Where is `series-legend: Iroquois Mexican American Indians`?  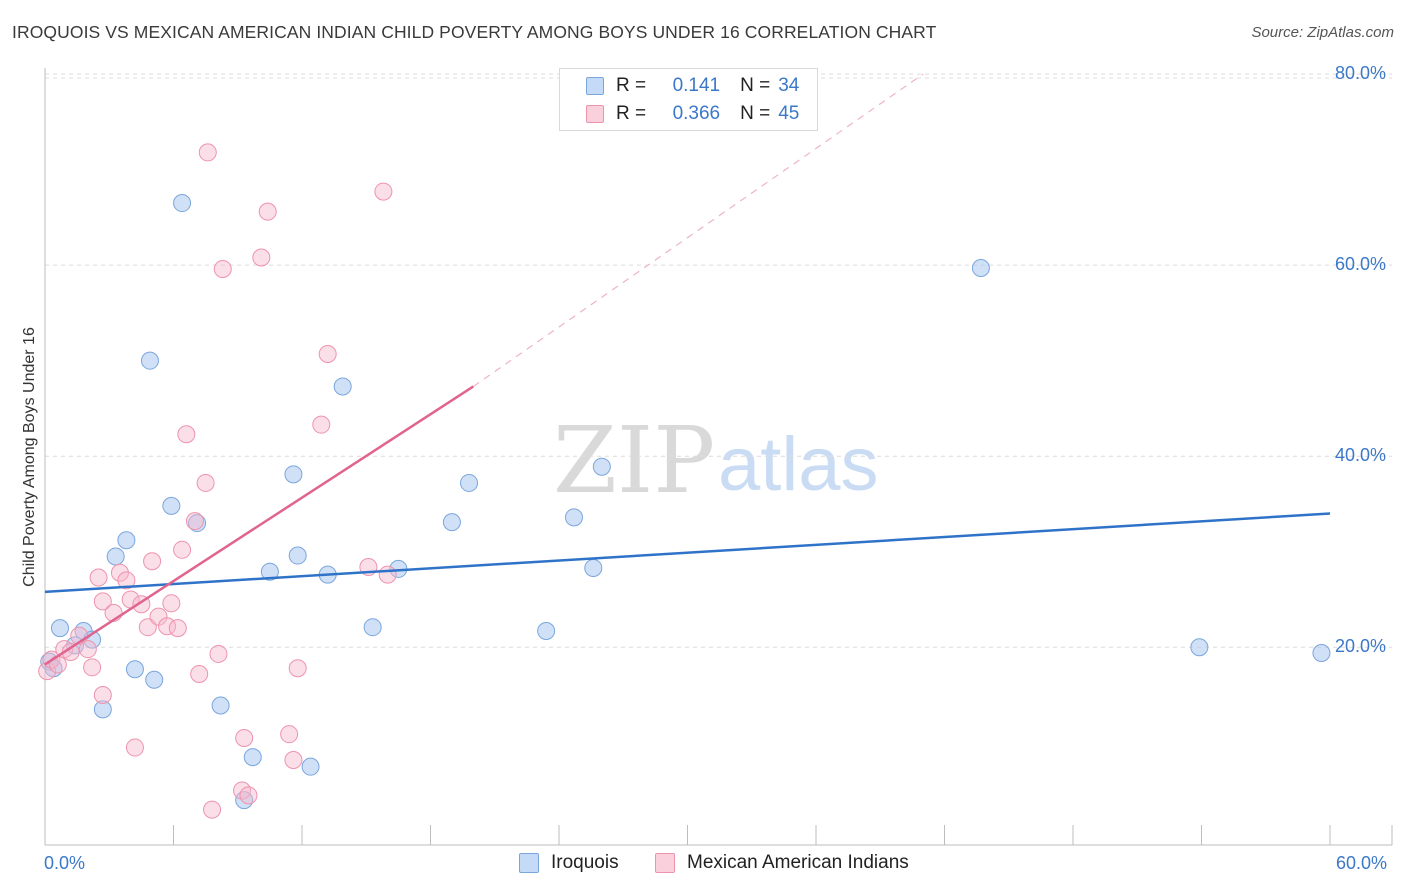 series-legend: Iroquois Mexican American Indians is located at coordinates (703, 865).